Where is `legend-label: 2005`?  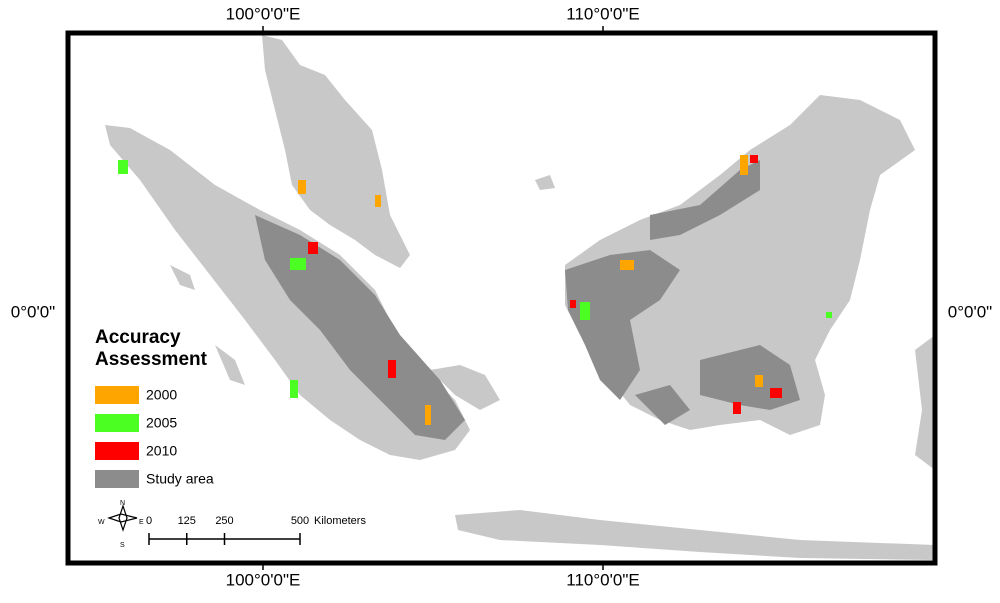 legend-label: 2005 is located at coordinates (161, 423).